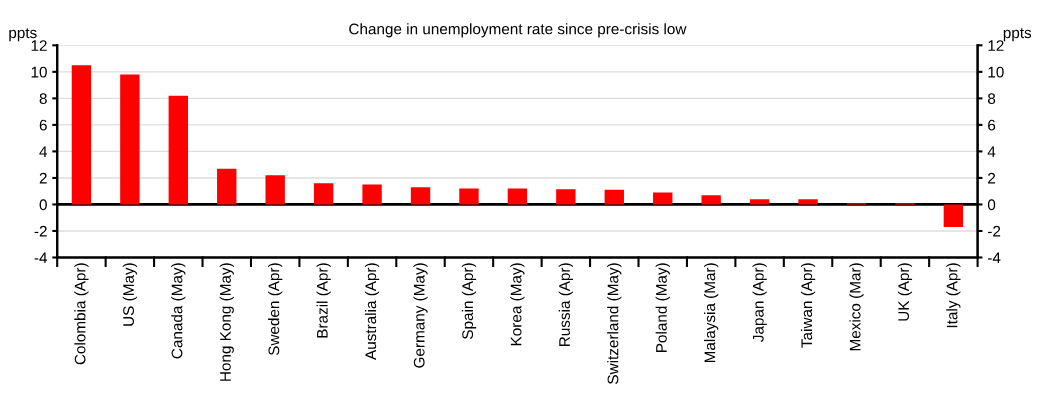  What do you see at coordinates (43, 125) in the screenshot?
I see `y-tick-label: 6` at bounding box center [43, 125].